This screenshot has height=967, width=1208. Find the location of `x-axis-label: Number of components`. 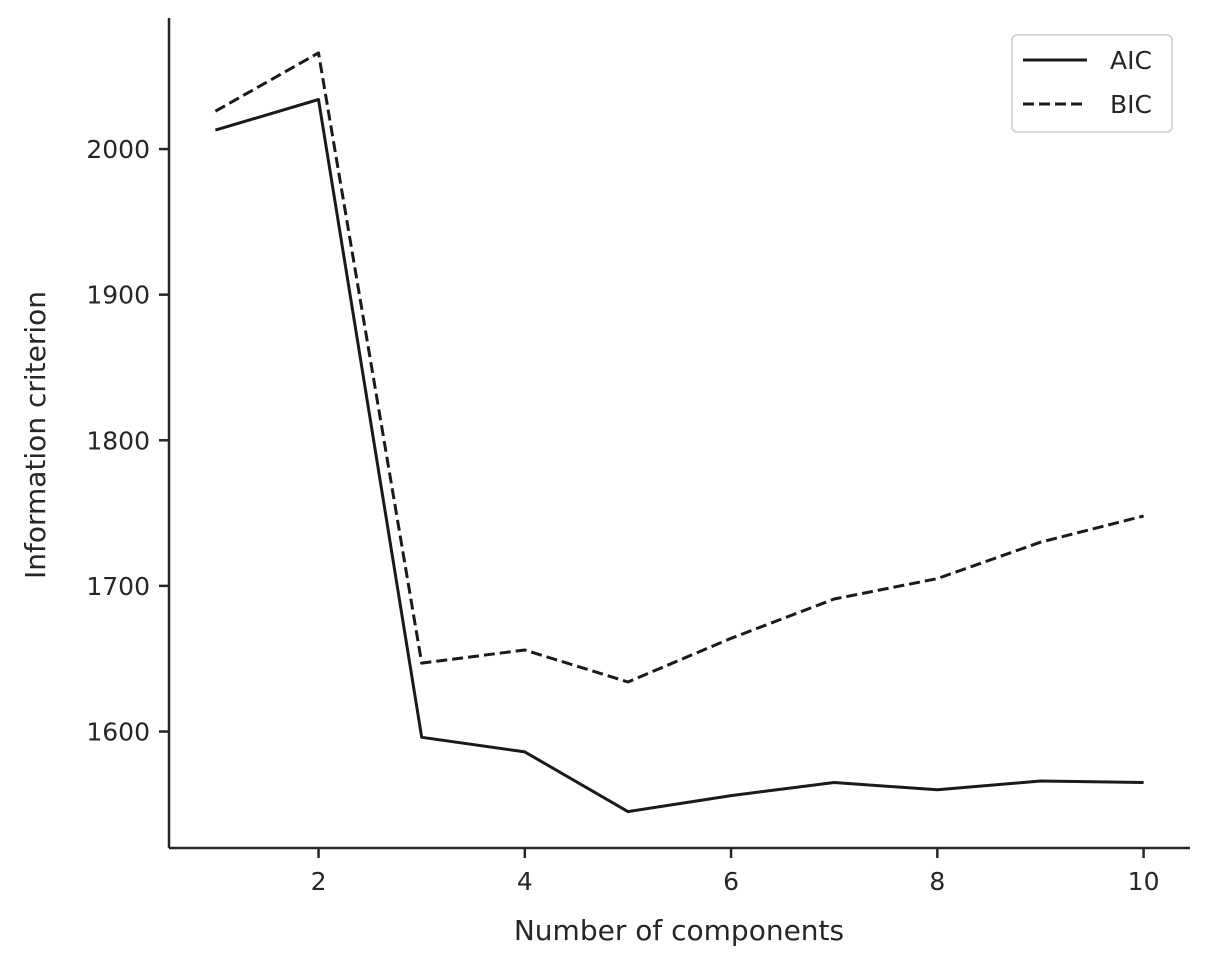

x-axis-label: Number of components is located at coordinates (679, 930).